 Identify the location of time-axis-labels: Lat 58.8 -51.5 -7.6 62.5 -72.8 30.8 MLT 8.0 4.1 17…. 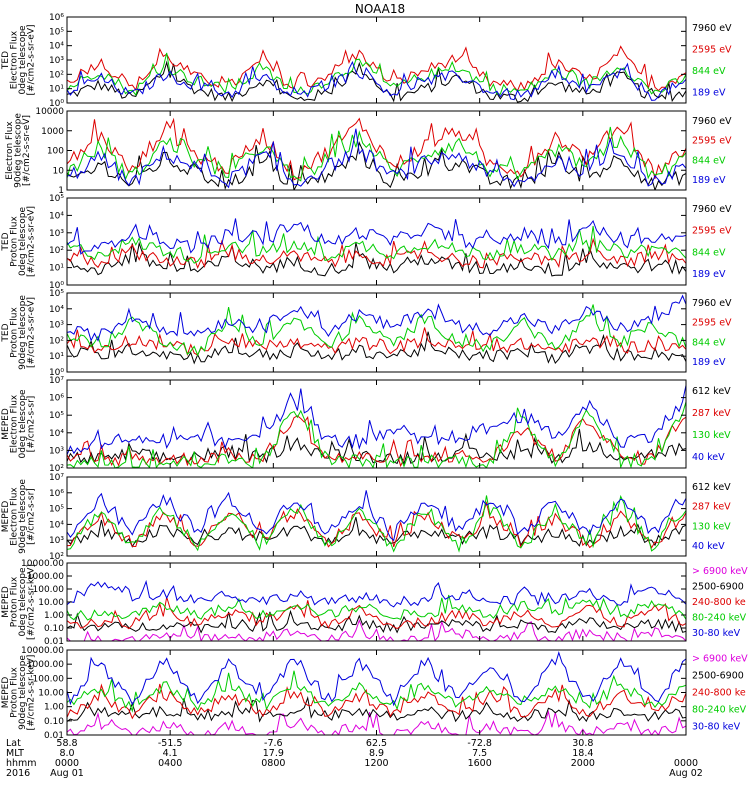
(354, 758).